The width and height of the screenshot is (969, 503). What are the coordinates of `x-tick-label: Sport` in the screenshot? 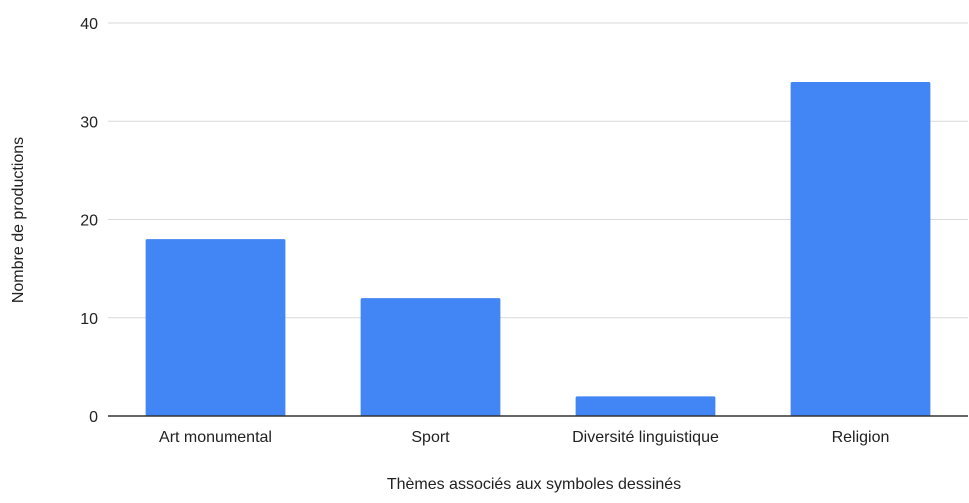 It's located at (430, 437).